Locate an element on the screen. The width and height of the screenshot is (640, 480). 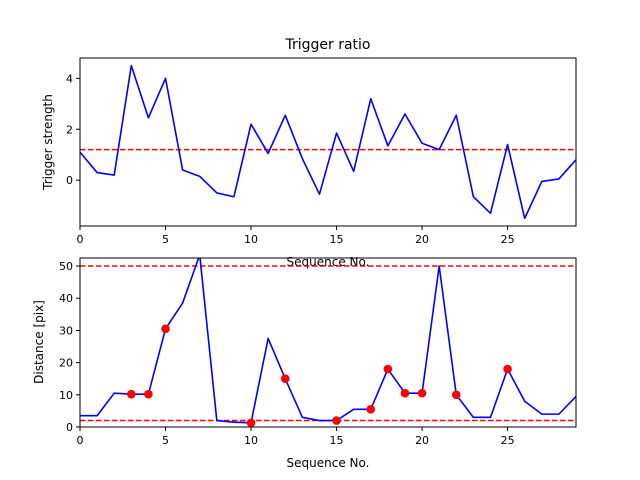
y-tick-label: 50 is located at coordinates (66, 266).